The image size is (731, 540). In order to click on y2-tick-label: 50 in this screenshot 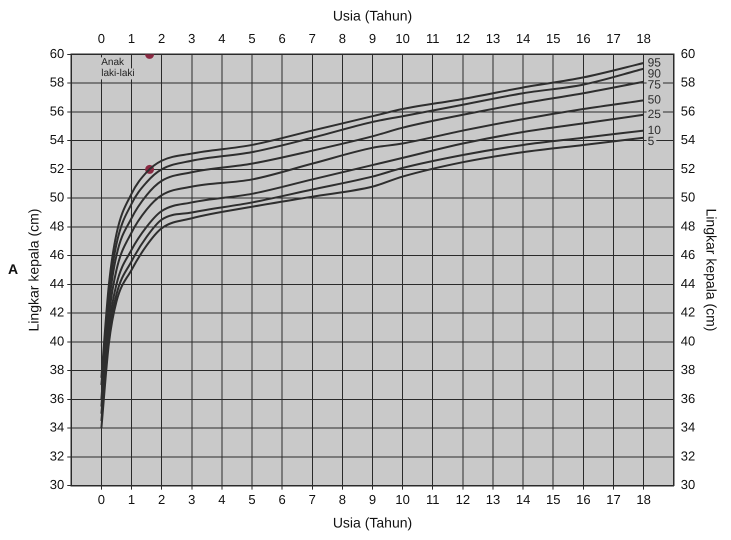, I will do `click(688, 197)`.